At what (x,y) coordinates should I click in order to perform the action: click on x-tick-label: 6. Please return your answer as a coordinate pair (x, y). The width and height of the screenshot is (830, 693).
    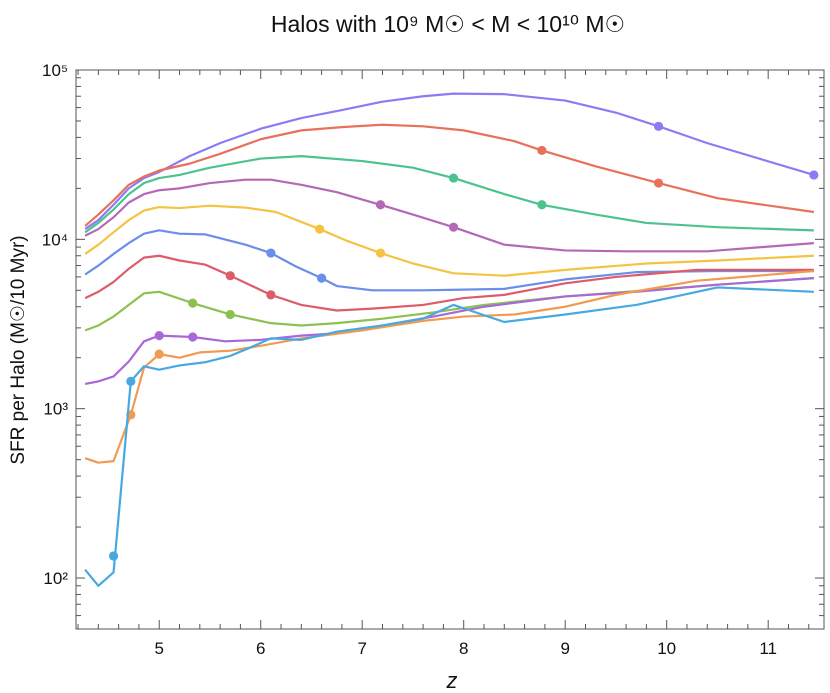
    Looking at the image, I should click on (260, 648).